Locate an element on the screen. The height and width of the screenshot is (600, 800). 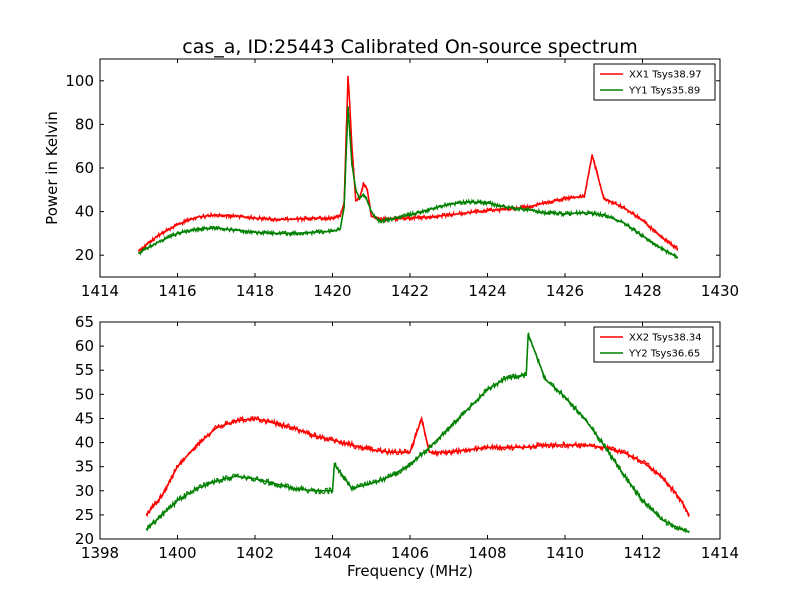
y-tick-label: 35 is located at coordinates (84, 467).